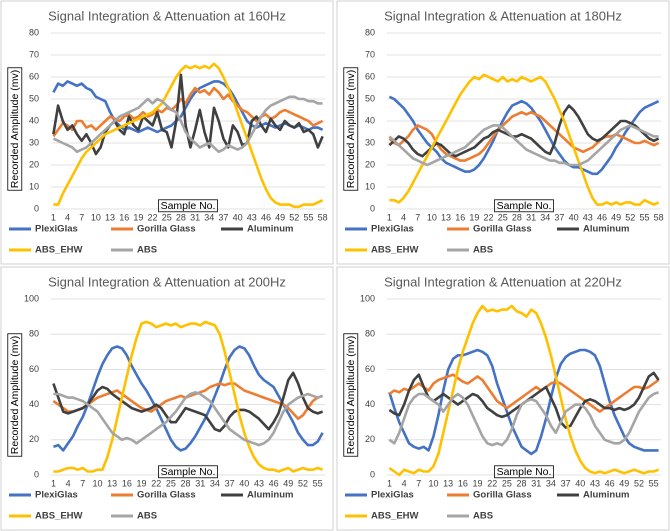 This screenshot has height=531, width=670. What do you see at coordinates (56, 495) in the screenshot?
I see `legend-label: PlexiGlas` at bounding box center [56, 495].